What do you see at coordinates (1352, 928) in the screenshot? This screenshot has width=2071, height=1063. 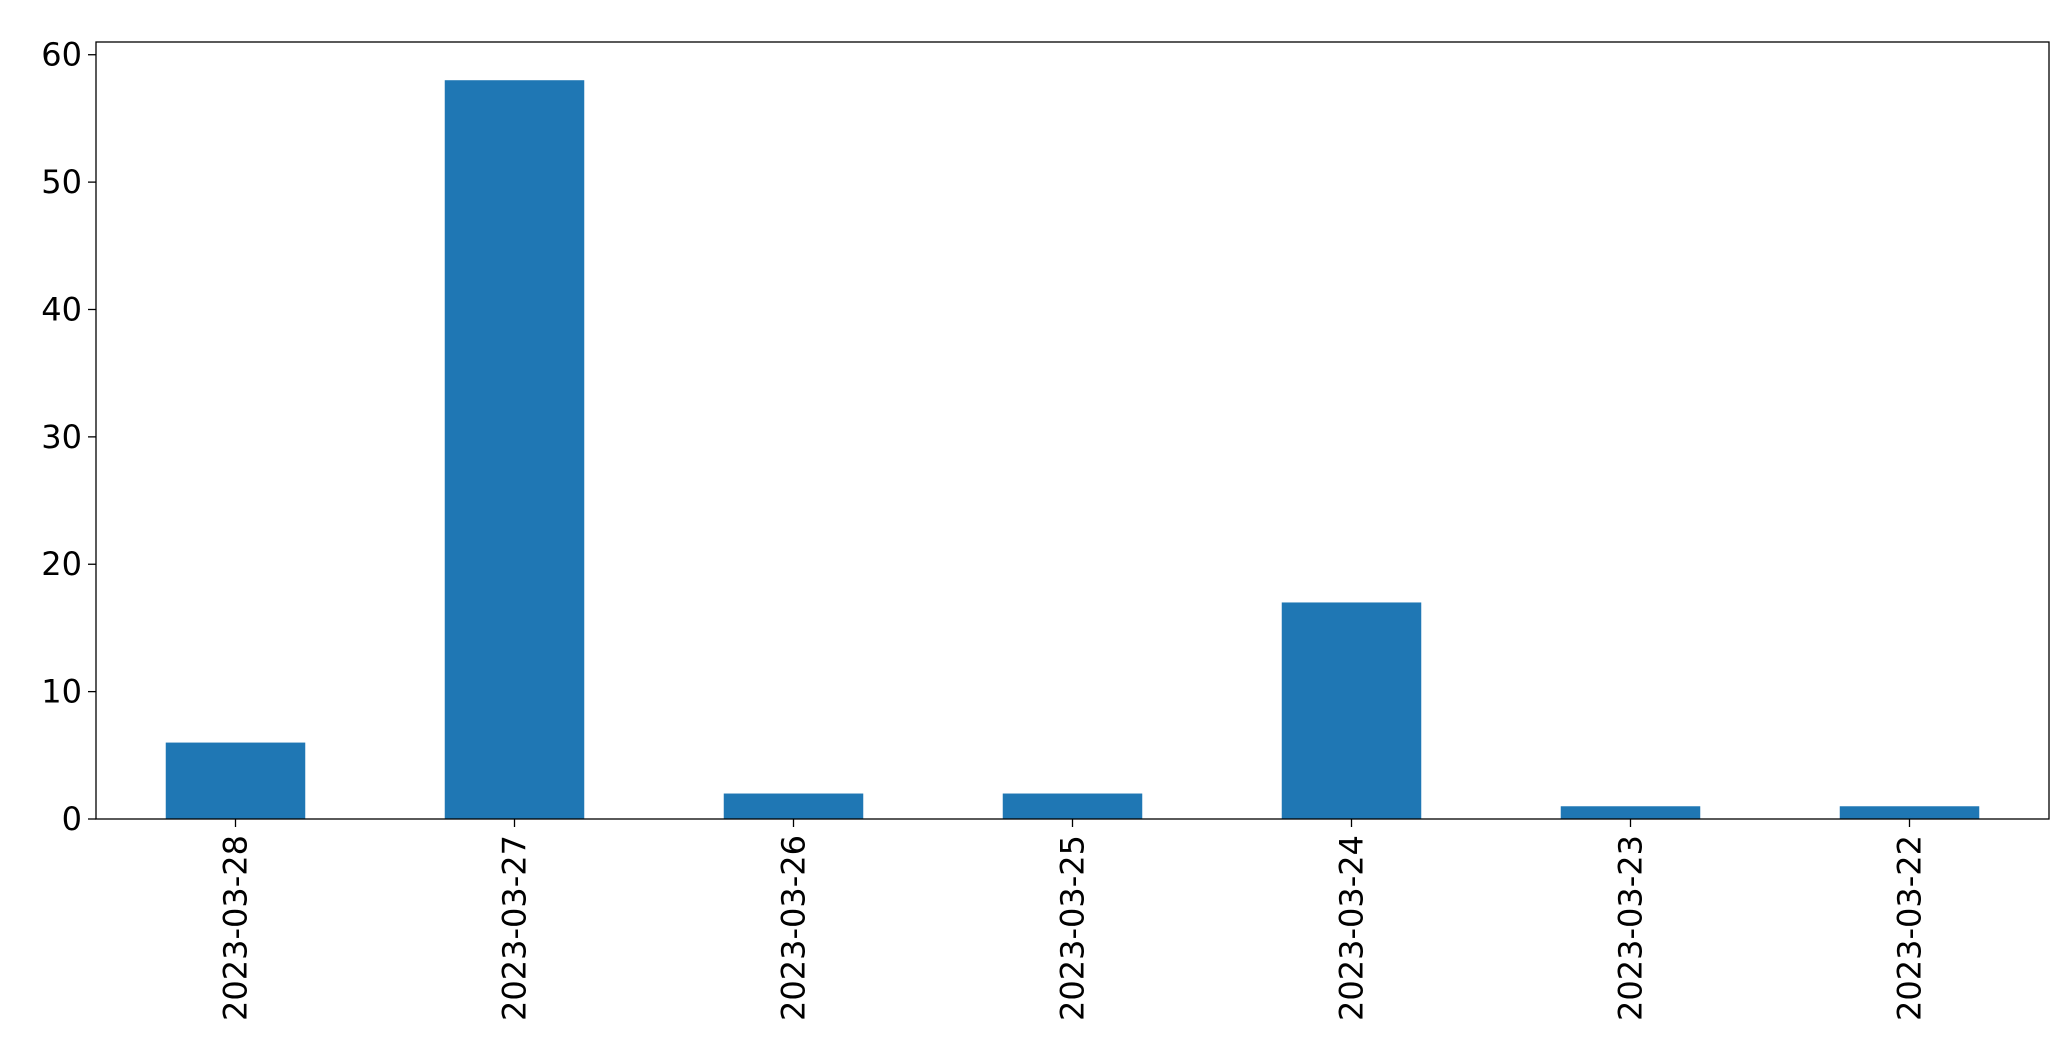 I see `x-tick-label: 2023-03-24` at bounding box center [1352, 928].